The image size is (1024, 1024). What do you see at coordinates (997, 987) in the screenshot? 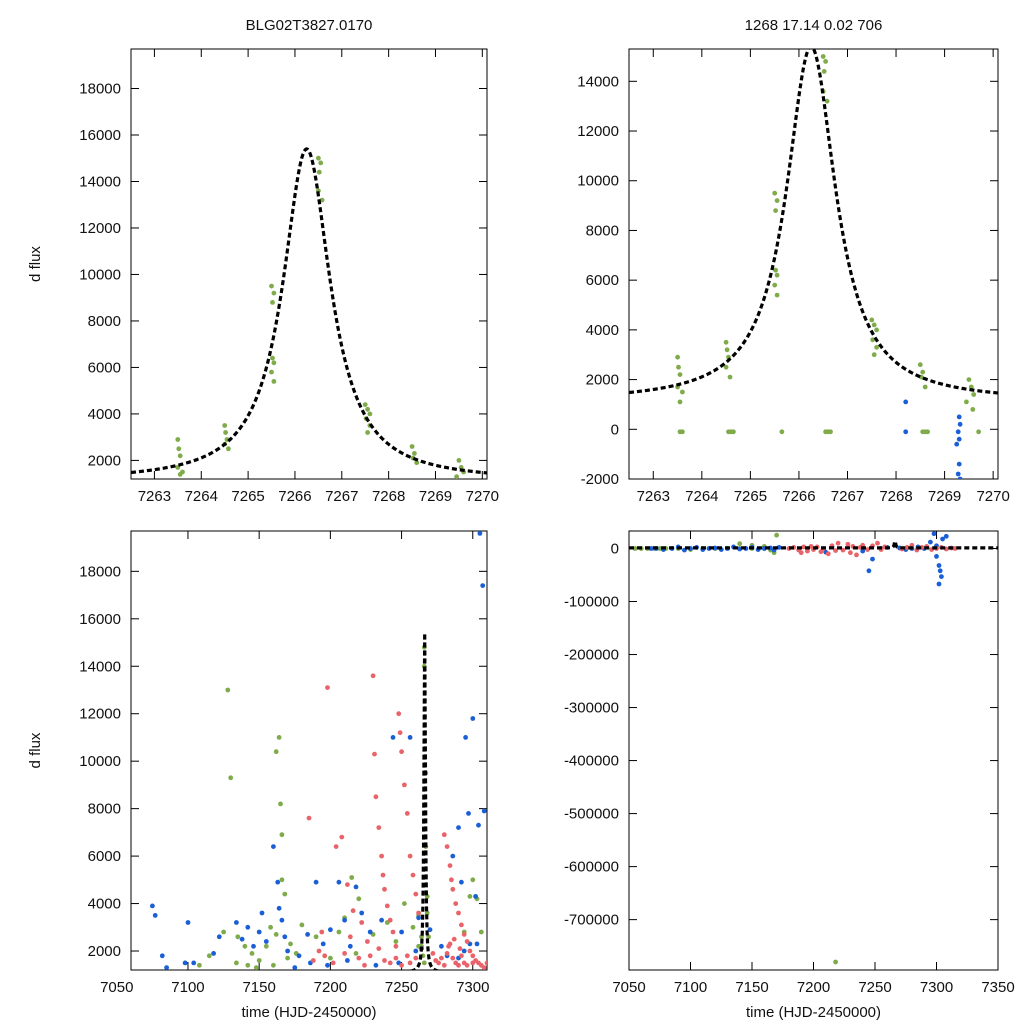
I see `x-tick-label: 7350` at bounding box center [997, 987].